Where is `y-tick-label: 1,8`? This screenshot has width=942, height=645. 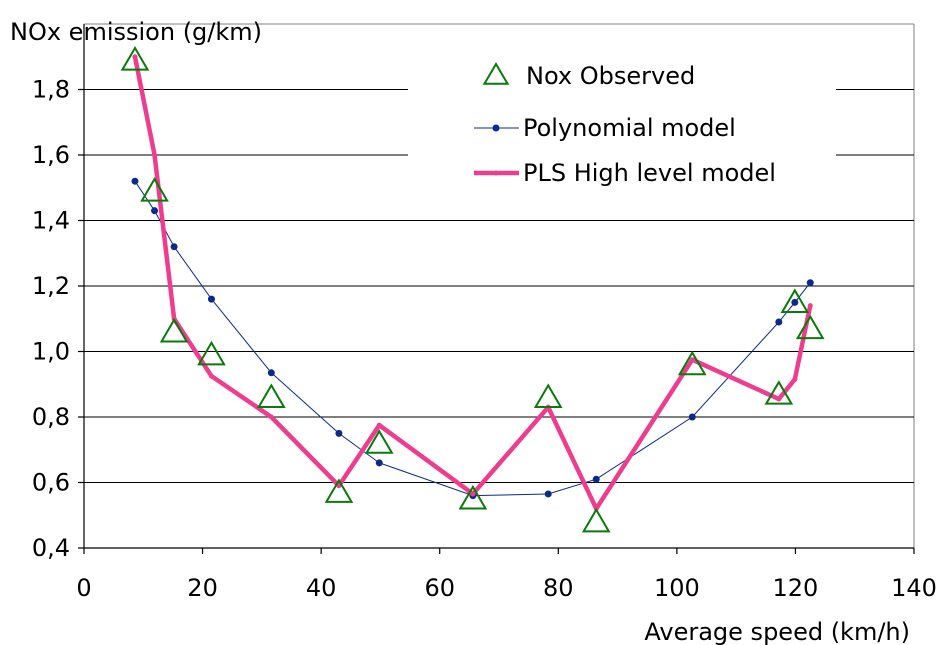 y-tick-label: 1,8 is located at coordinates (51, 90).